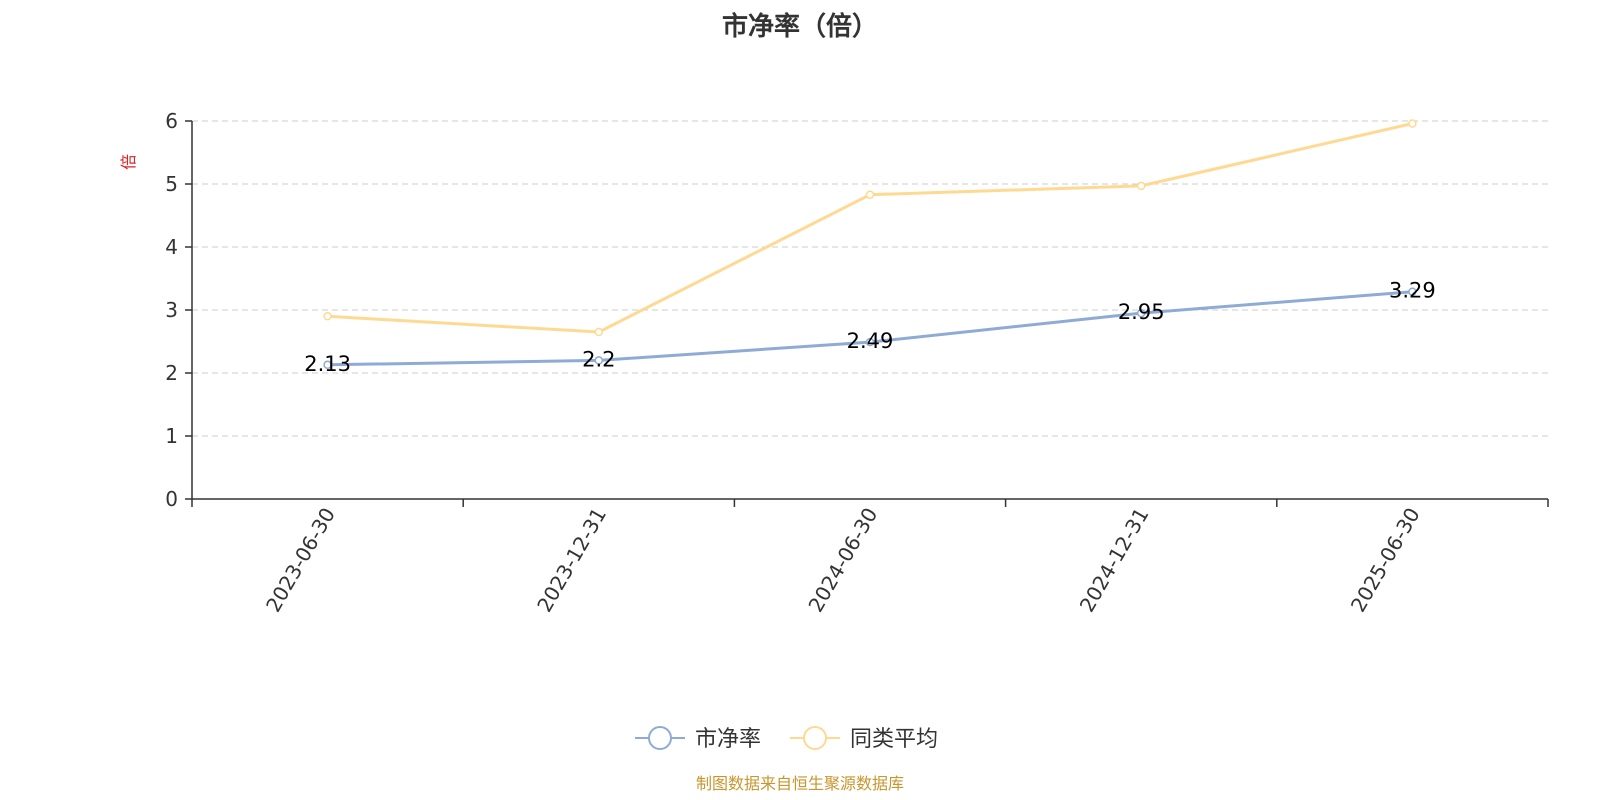  What do you see at coordinates (571, 560) in the screenshot?
I see `x-tick-label: 2023-12-31` at bounding box center [571, 560].